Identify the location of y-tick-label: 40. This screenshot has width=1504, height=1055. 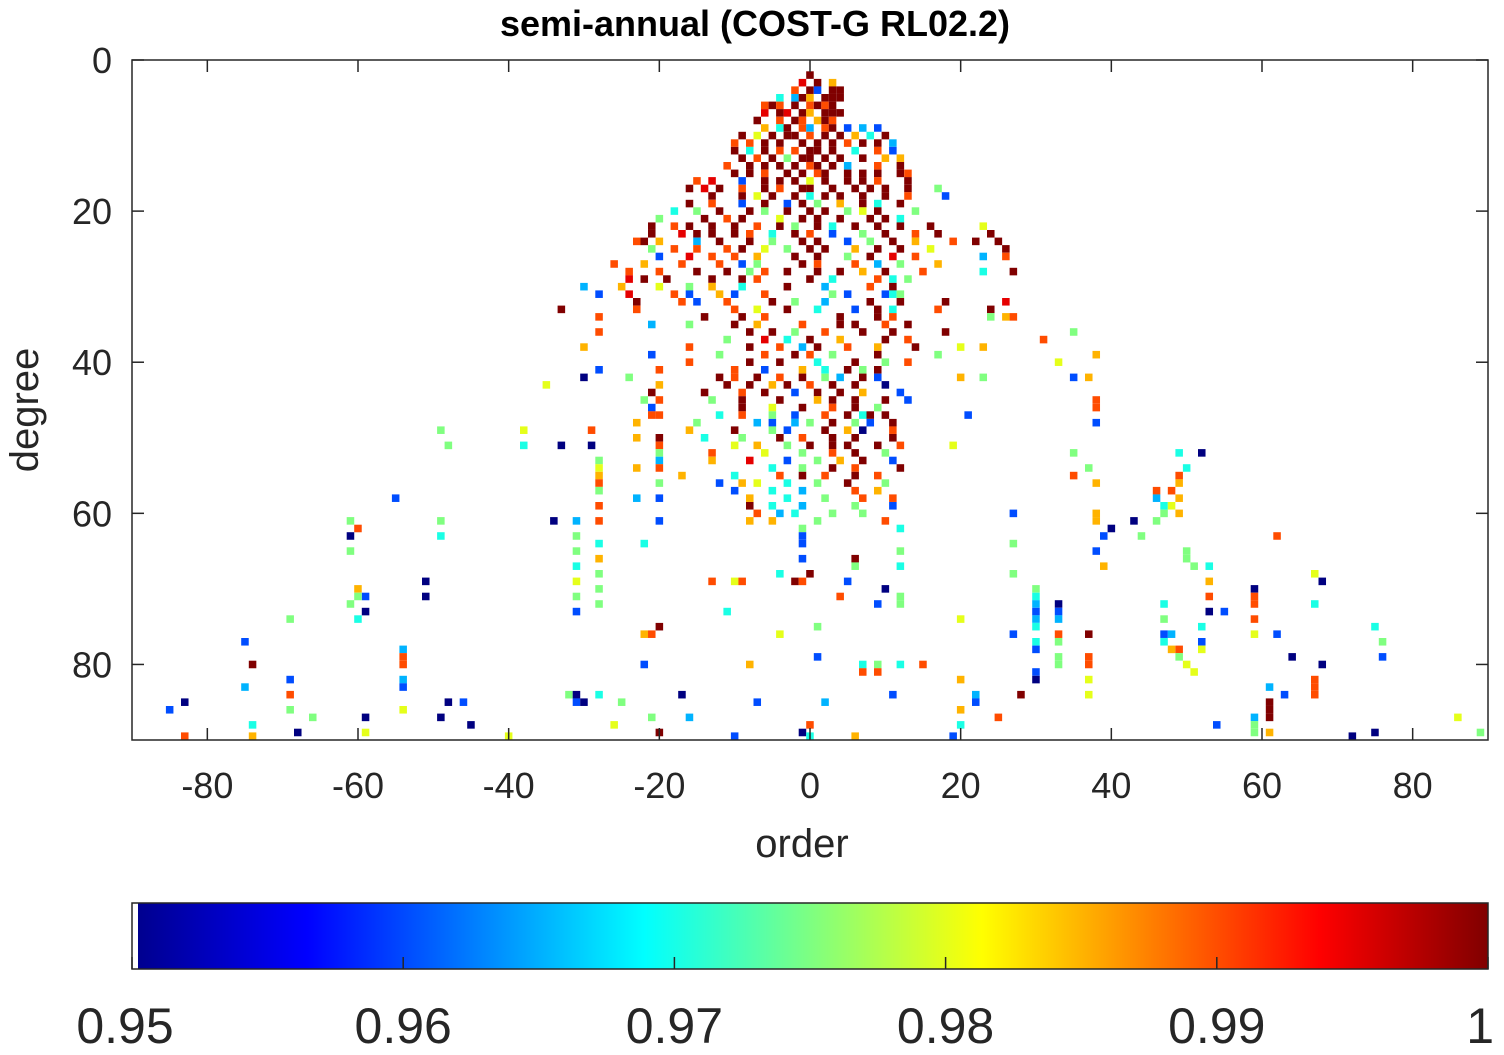
(92, 362).